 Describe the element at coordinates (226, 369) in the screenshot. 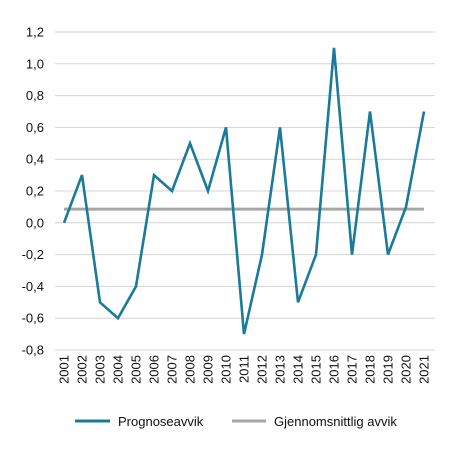

I see `x-tick-label: 2010` at that location.